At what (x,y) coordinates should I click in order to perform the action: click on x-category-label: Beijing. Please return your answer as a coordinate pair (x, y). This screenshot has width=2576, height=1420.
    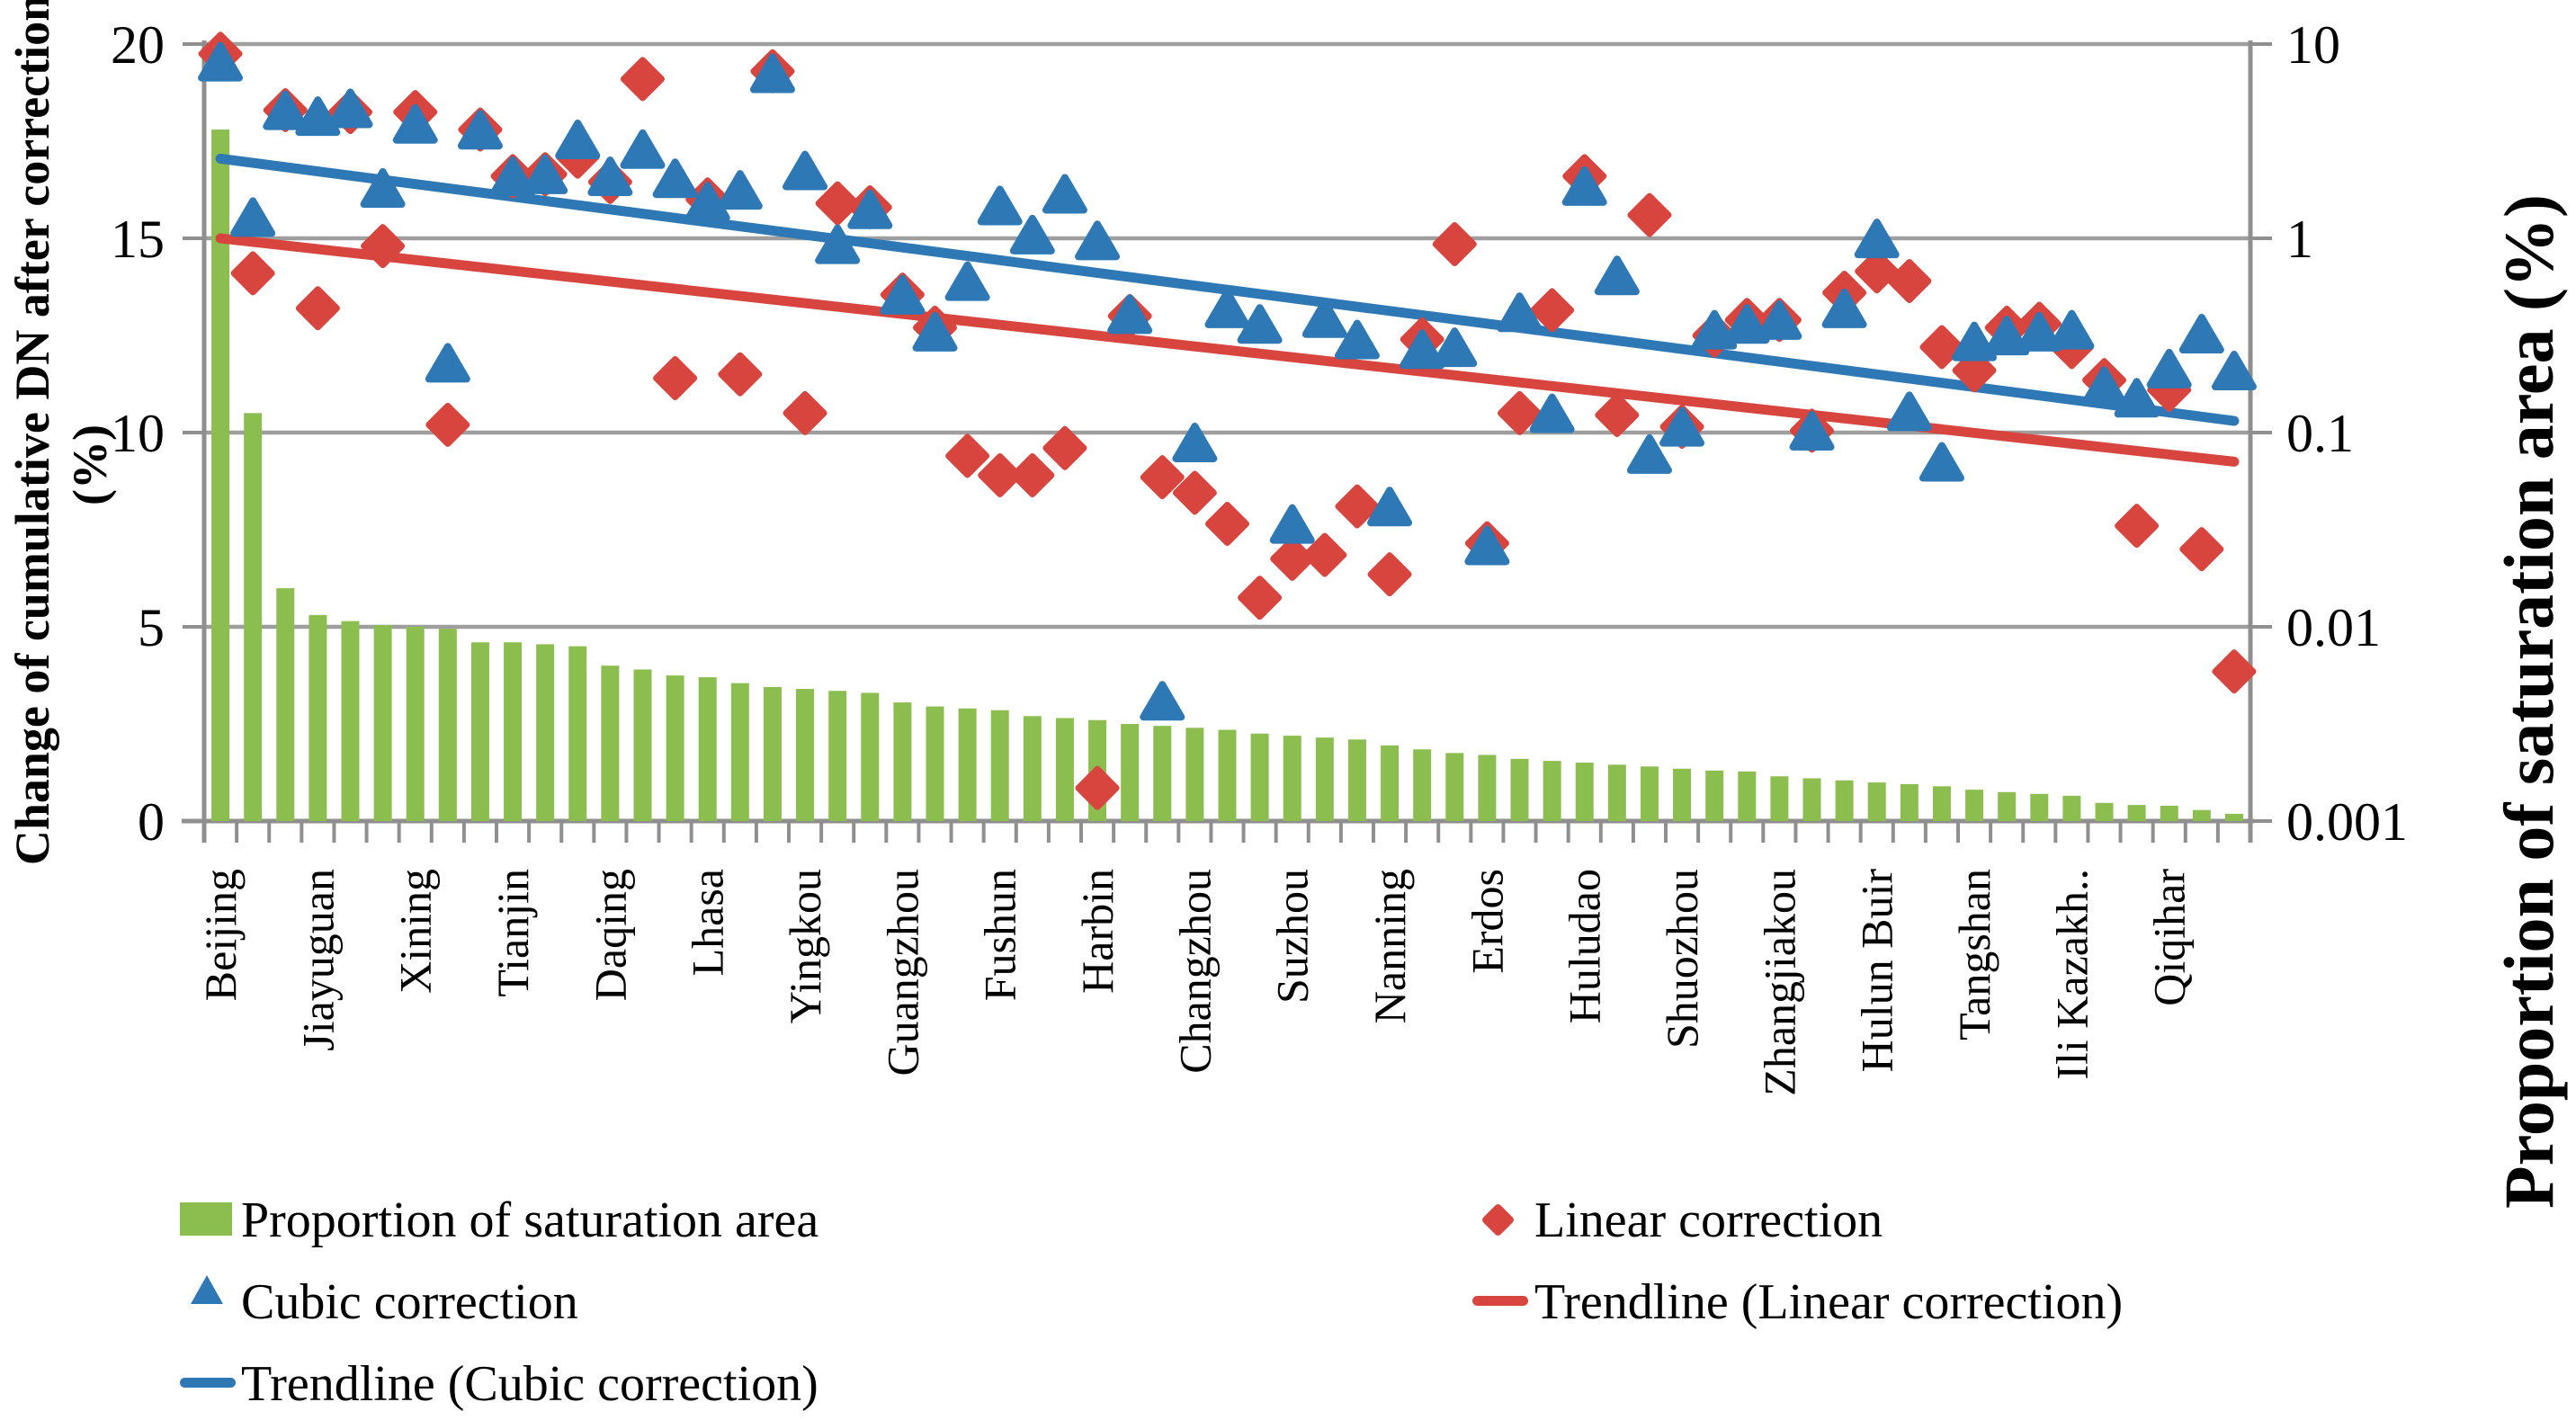
    Looking at the image, I should click on (220, 935).